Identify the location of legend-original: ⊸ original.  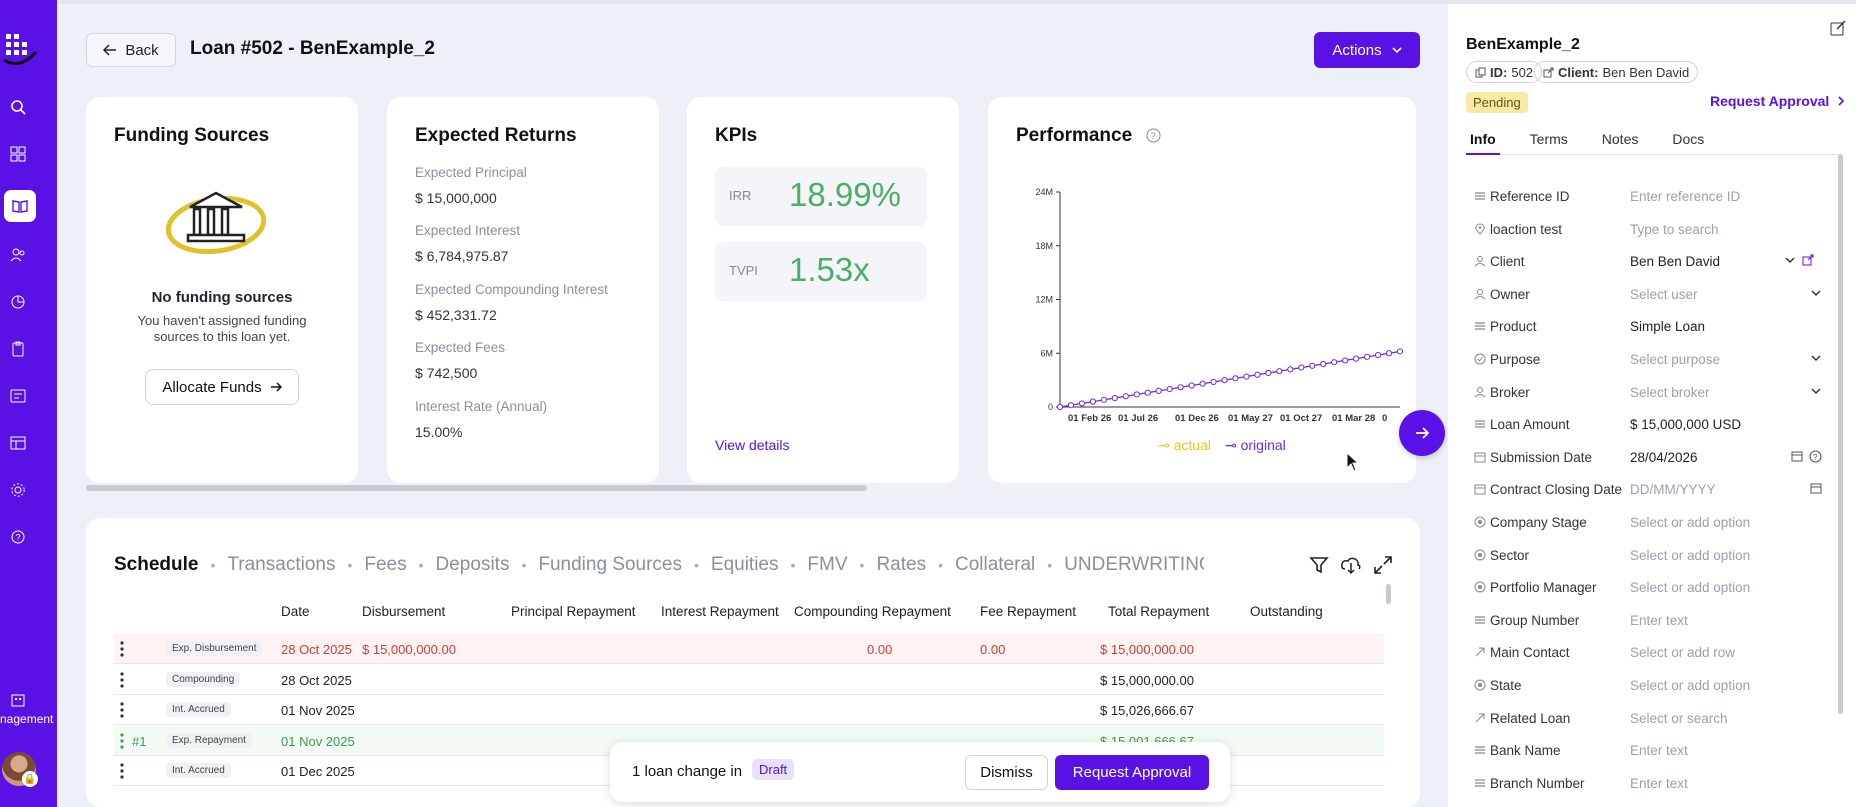
(1255, 445).